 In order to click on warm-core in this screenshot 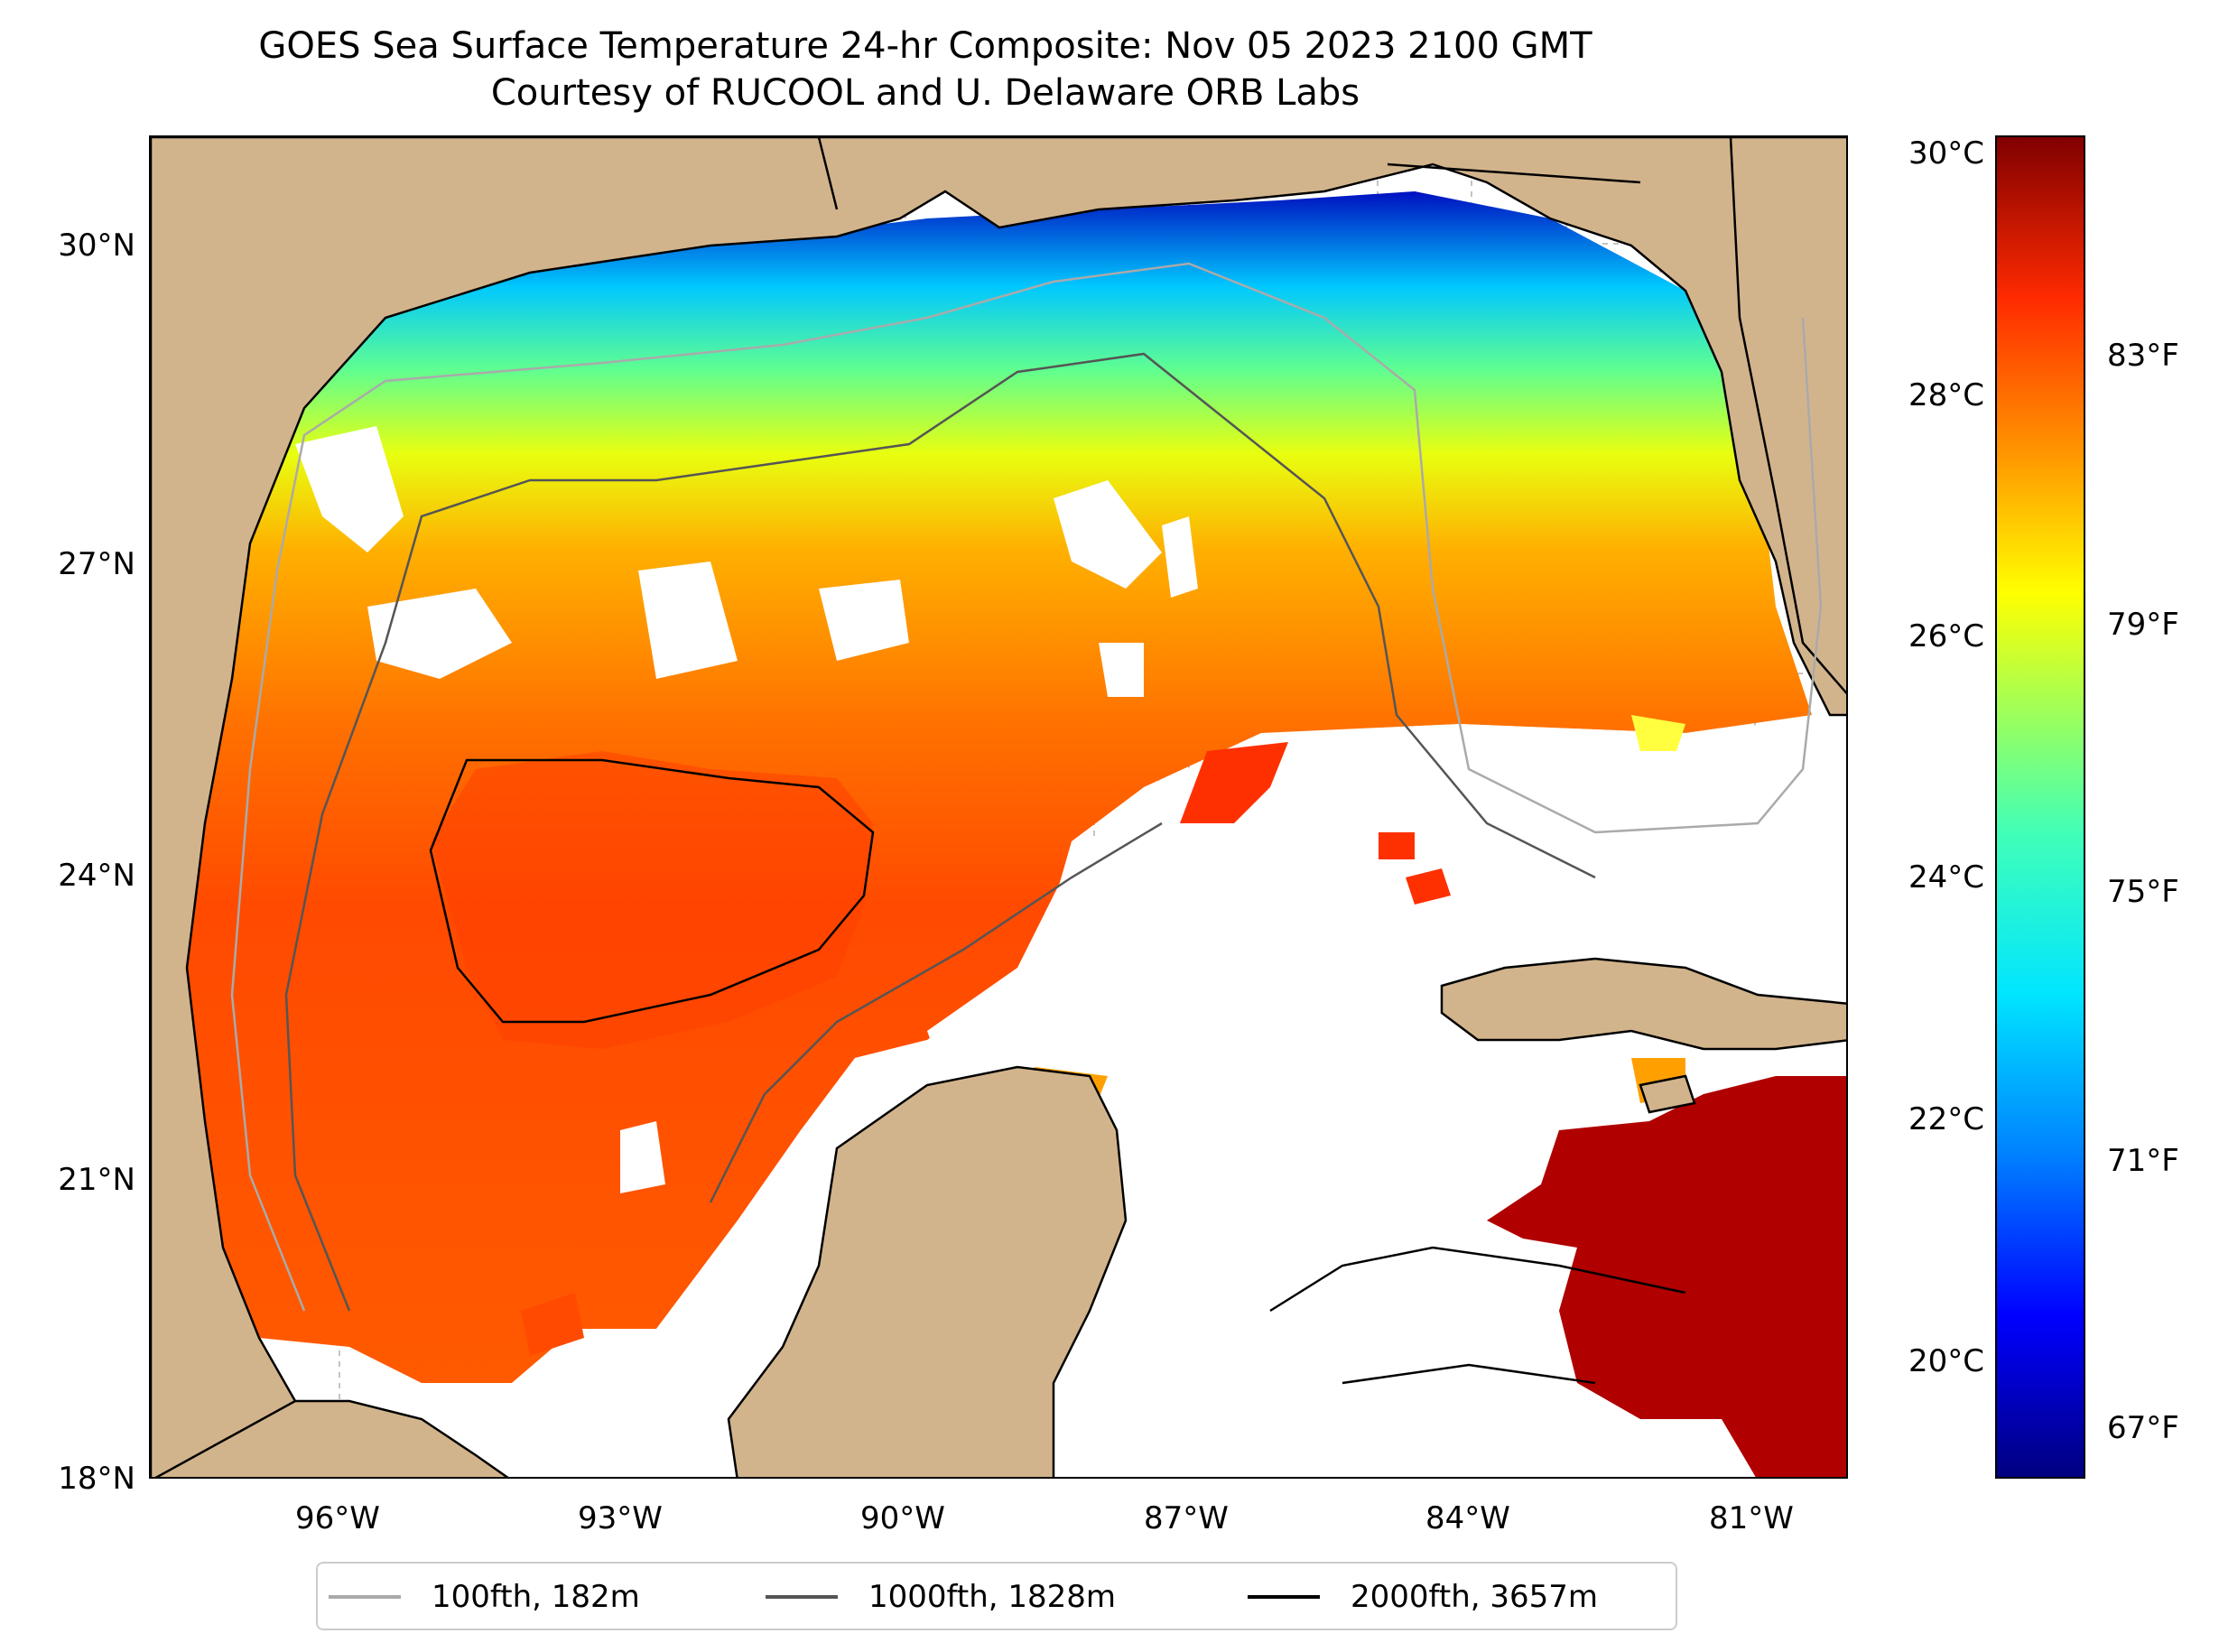, I will do `click(652, 900)`.